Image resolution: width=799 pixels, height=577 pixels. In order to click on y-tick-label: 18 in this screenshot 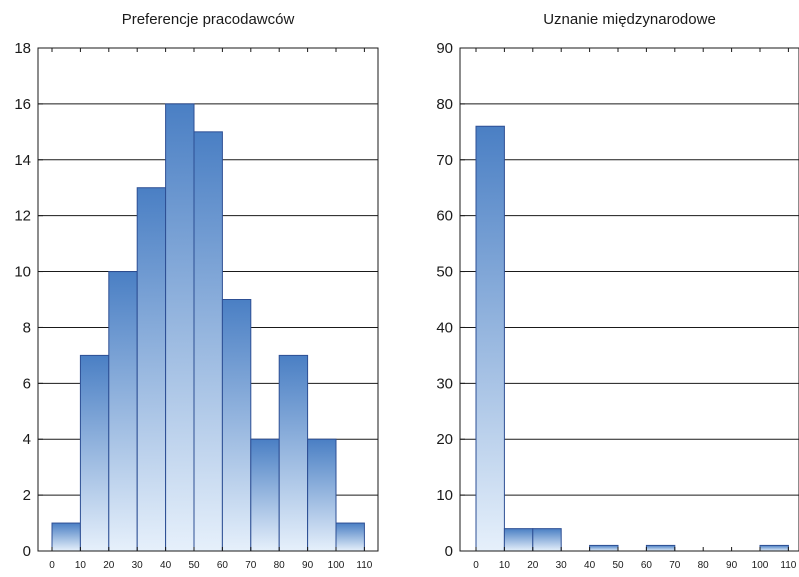, I will do `click(22, 48)`.